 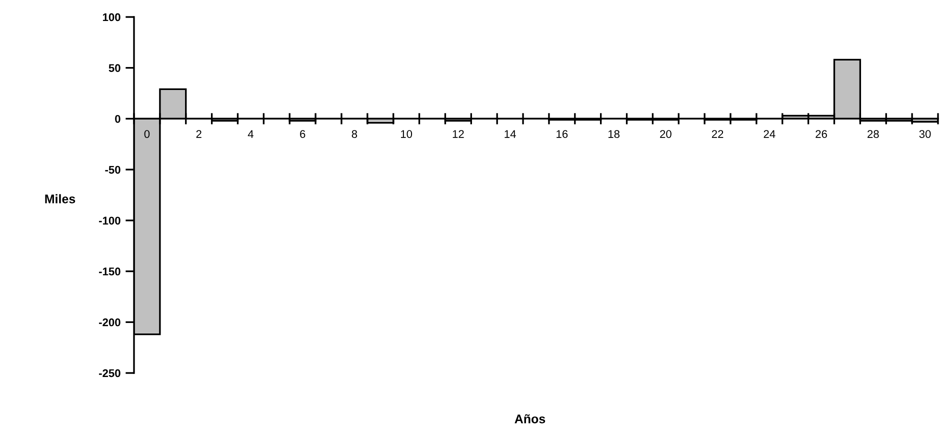 I want to click on x-tick-label: 30, so click(x=925, y=134).